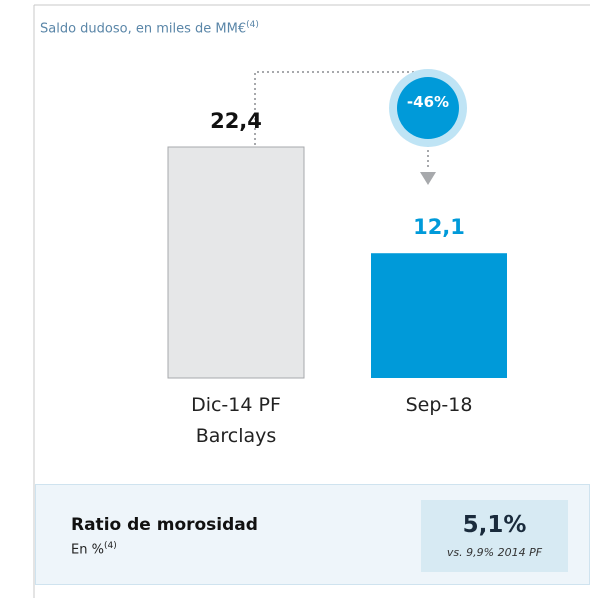 Image resolution: width=590 pixels, height=598 pixels. What do you see at coordinates (110, 546) in the screenshot?
I see `ratio-note: (4)` at bounding box center [110, 546].